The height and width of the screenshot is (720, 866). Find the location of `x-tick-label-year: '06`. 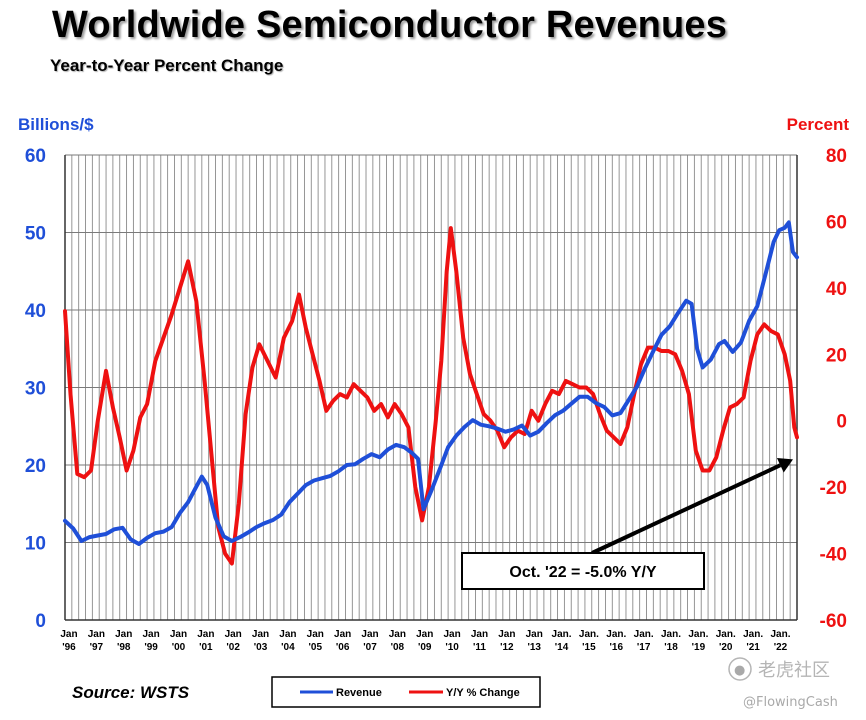

x-tick-label-year: '06 is located at coordinates (343, 647).